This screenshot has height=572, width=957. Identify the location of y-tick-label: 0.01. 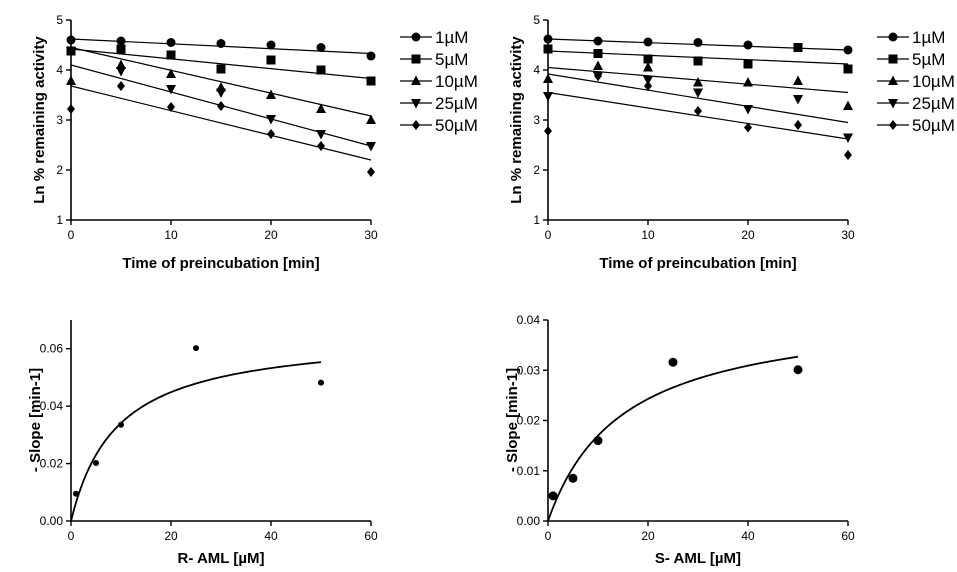
(529, 471).